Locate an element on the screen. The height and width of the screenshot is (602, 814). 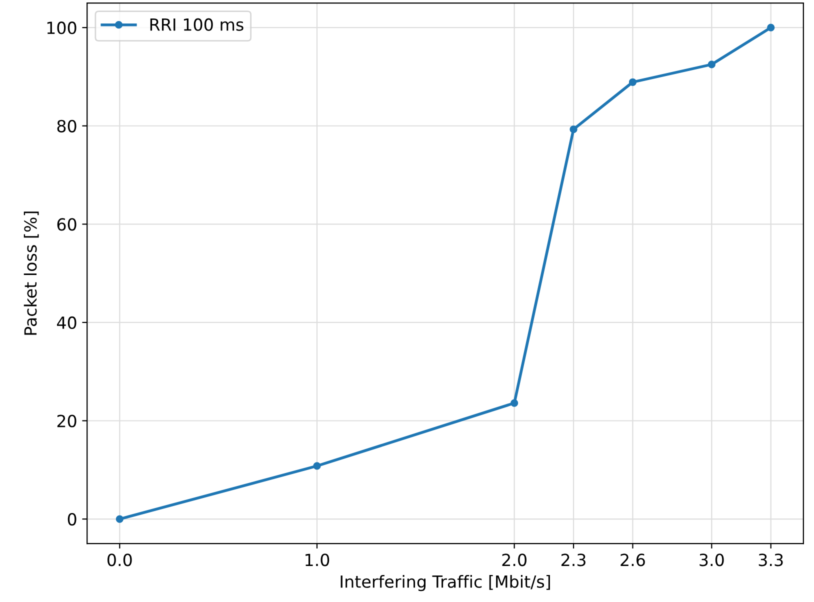
x-tick-label: 1.0 is located at coordinates (318, 560).